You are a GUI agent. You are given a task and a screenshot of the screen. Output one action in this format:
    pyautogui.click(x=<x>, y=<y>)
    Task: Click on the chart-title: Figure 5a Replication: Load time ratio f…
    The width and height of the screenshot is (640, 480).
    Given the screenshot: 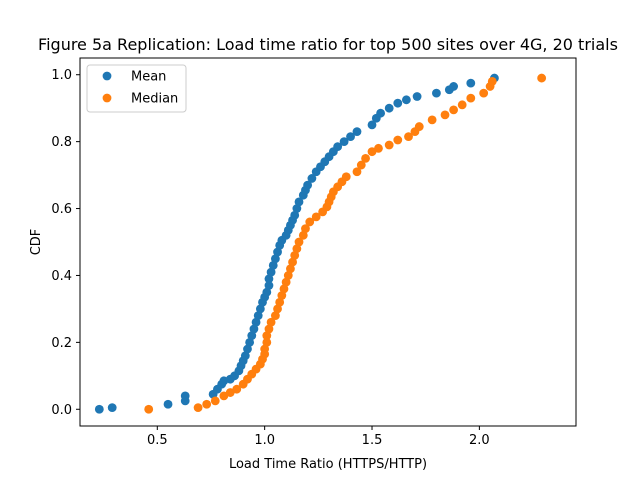 What is the action you would take?
    pyautogui.click(x=328, y=44)
    